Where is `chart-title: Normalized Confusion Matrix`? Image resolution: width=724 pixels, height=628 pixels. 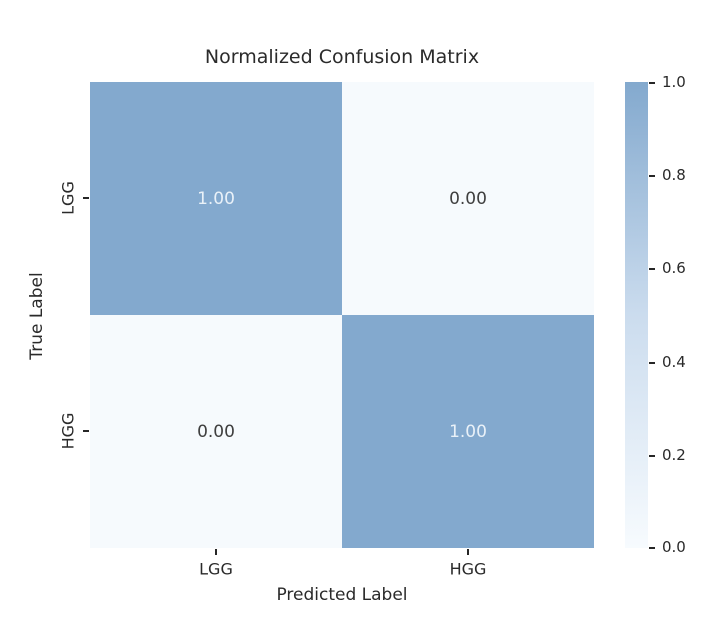 chart-title: Normalized Confusion Matrix is located at coordinates (342, 57).